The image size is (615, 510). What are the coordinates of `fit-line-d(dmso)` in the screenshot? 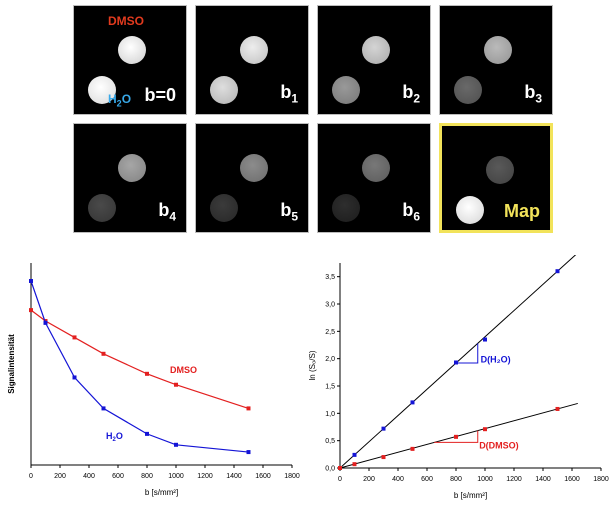 It's located at (458, 435).